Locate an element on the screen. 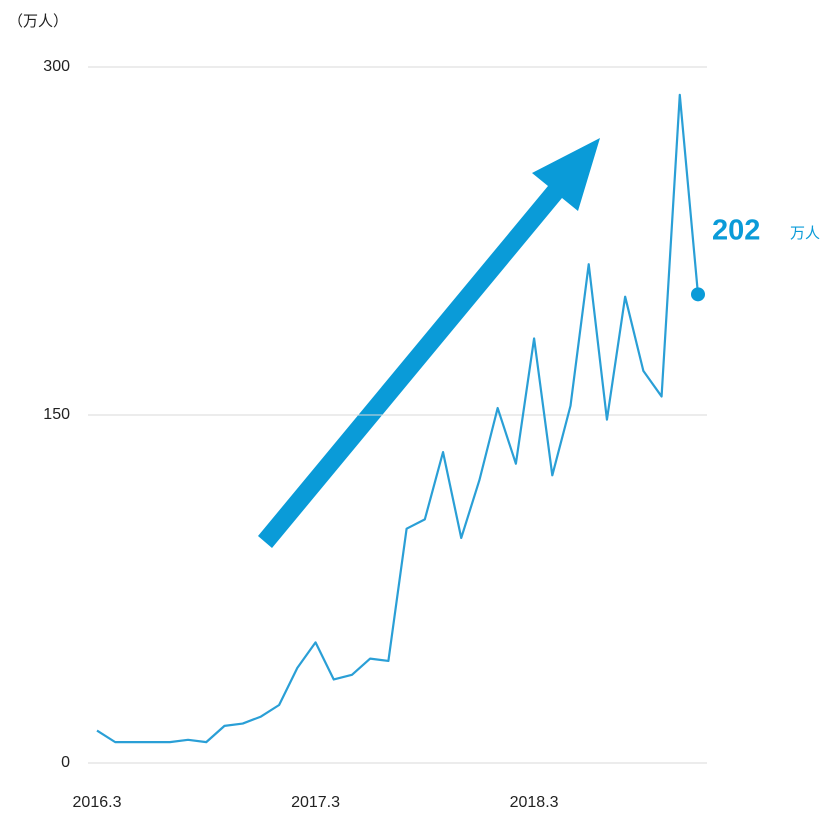 The width and height of the screenshot is (837, 815). end-value-unit: 万人 is located at coordinates (805, 233).